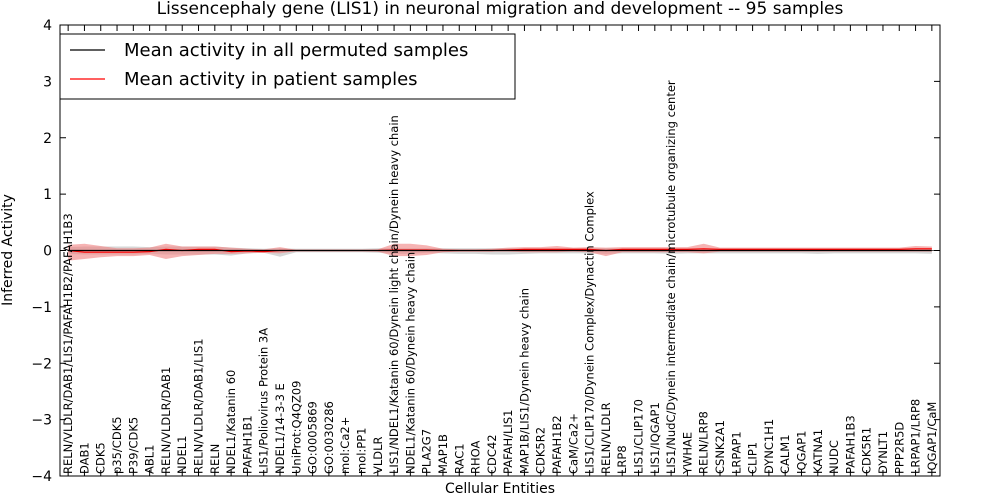 This screenshot has height=500, width=1000. I want to click on x-category-label: NDEL1/14-3-3 E, so click(280, 428).